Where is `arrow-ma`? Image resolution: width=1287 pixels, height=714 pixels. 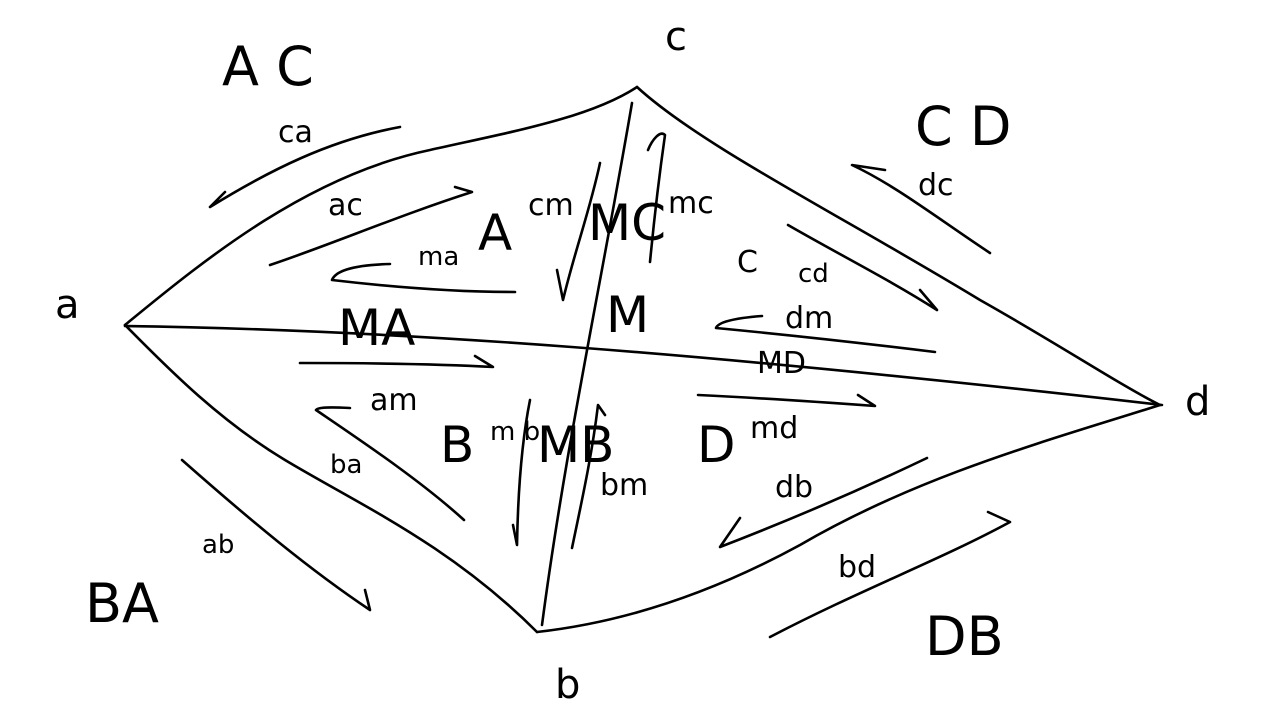
arrow-ma is located at coordinates (423, 278).